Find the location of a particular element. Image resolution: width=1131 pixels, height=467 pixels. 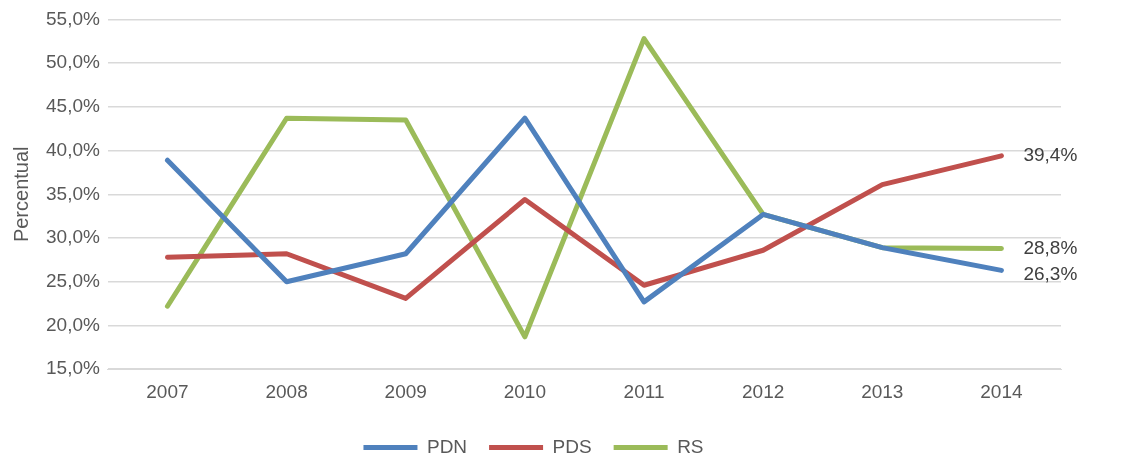

legend-label: RS is located at coordinates (690, 446).